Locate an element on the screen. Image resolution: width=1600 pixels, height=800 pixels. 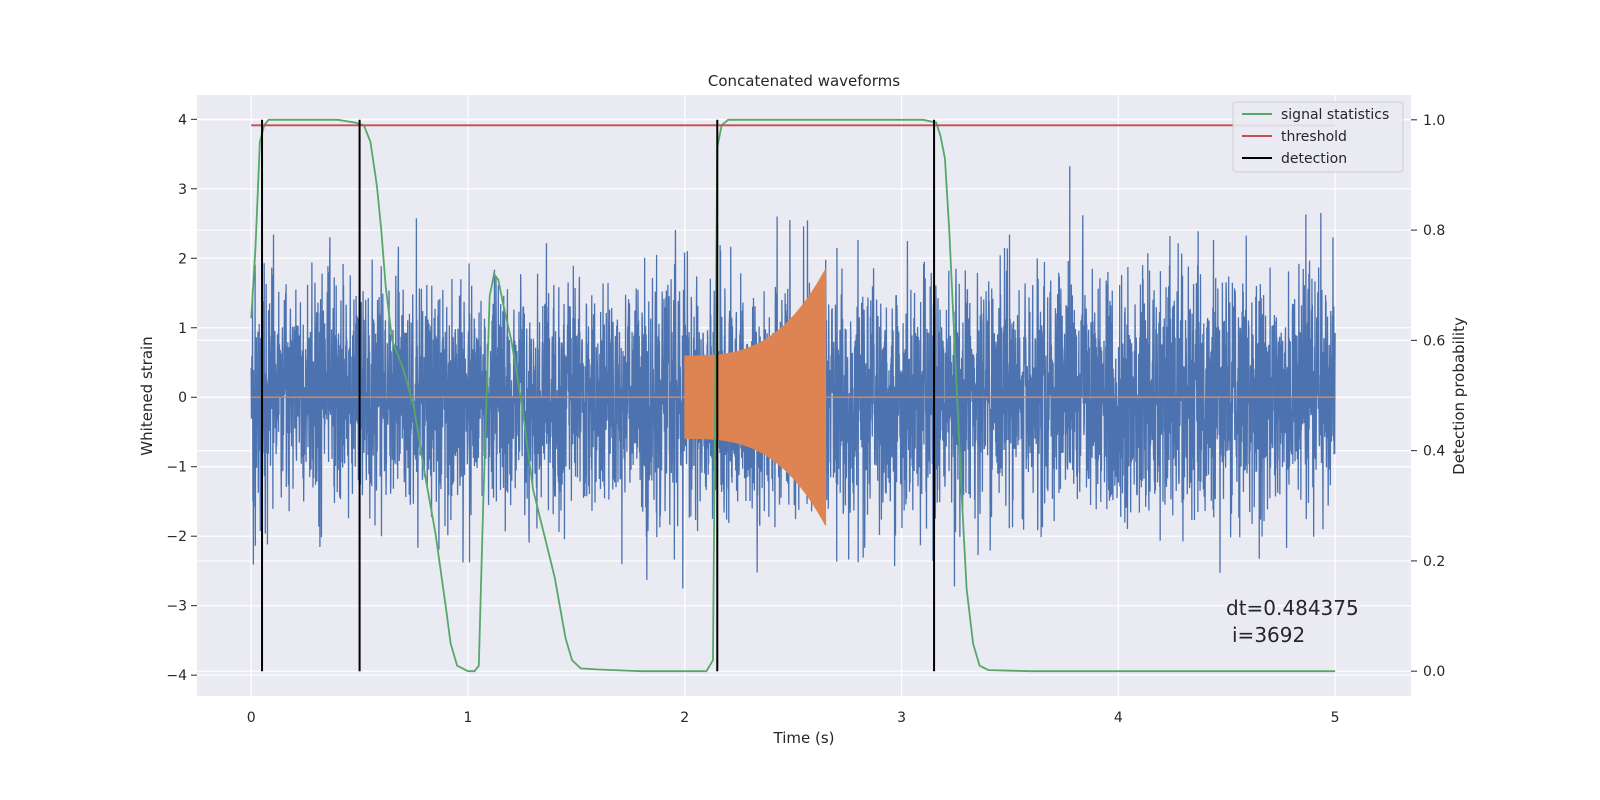
legend-label: signal statistics is located at coordinates (1335, 115).